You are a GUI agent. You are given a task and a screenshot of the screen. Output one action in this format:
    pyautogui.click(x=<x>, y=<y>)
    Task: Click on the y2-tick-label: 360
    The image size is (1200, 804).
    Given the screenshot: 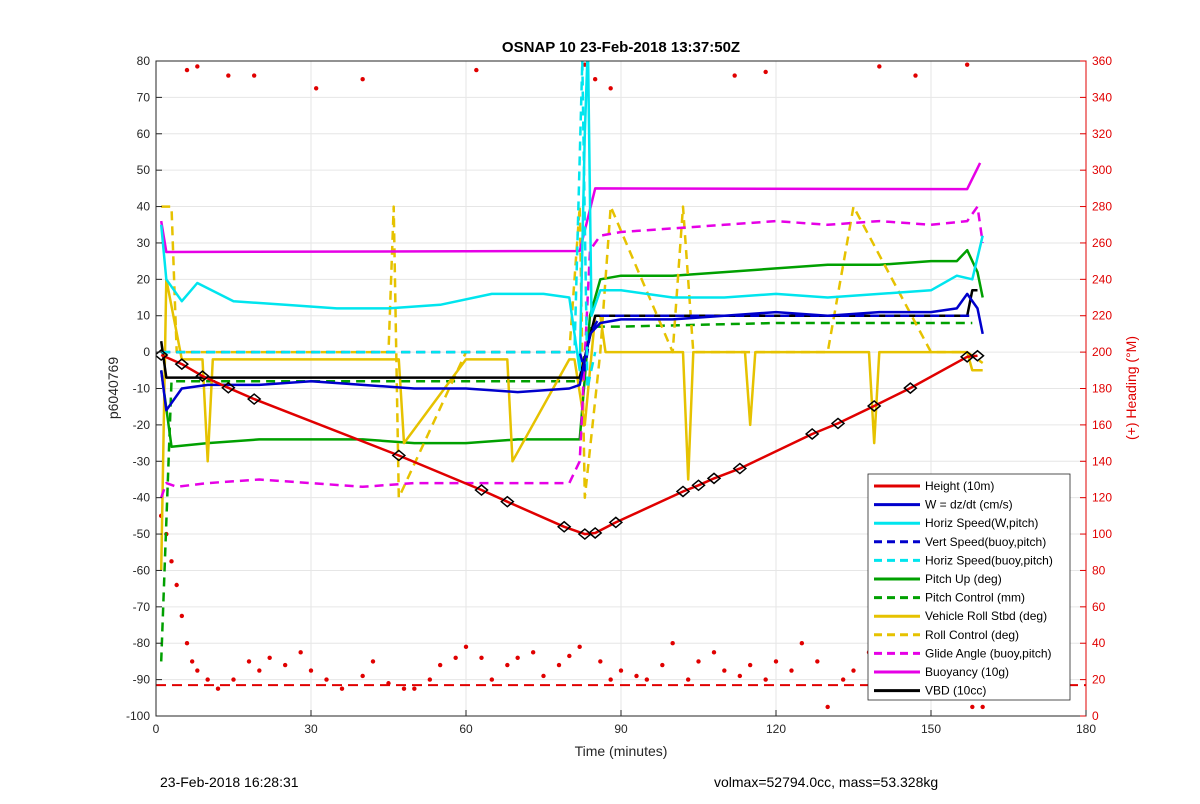 What is the action you would take?
    pyautogui.click(x=1102, y=61)
    